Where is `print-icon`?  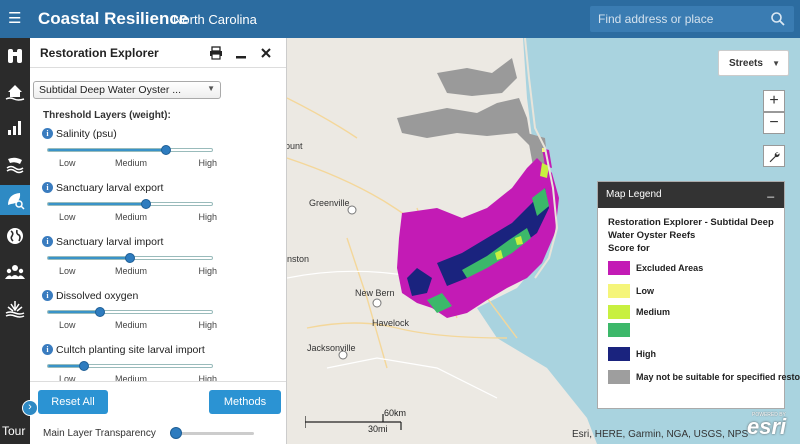
print-icon is located at coordinates (216, 53).